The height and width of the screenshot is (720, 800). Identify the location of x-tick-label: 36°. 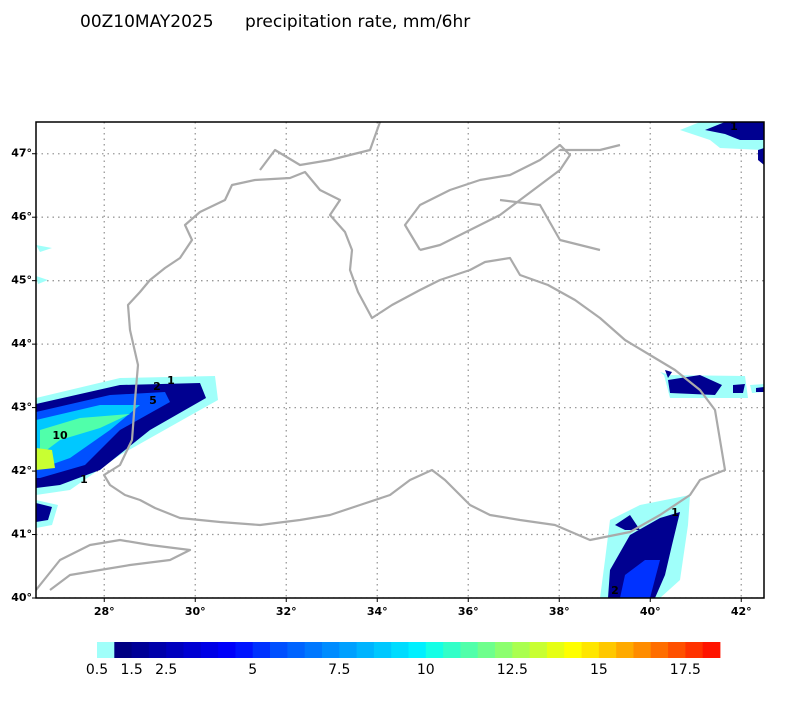
(468, 611).